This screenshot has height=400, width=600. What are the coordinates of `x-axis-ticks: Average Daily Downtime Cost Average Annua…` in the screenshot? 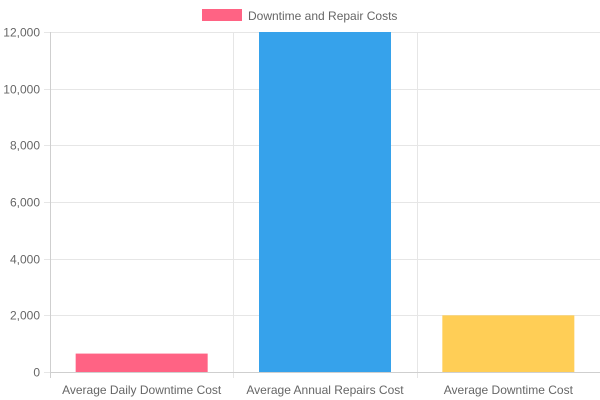 It's located at (318, 390).